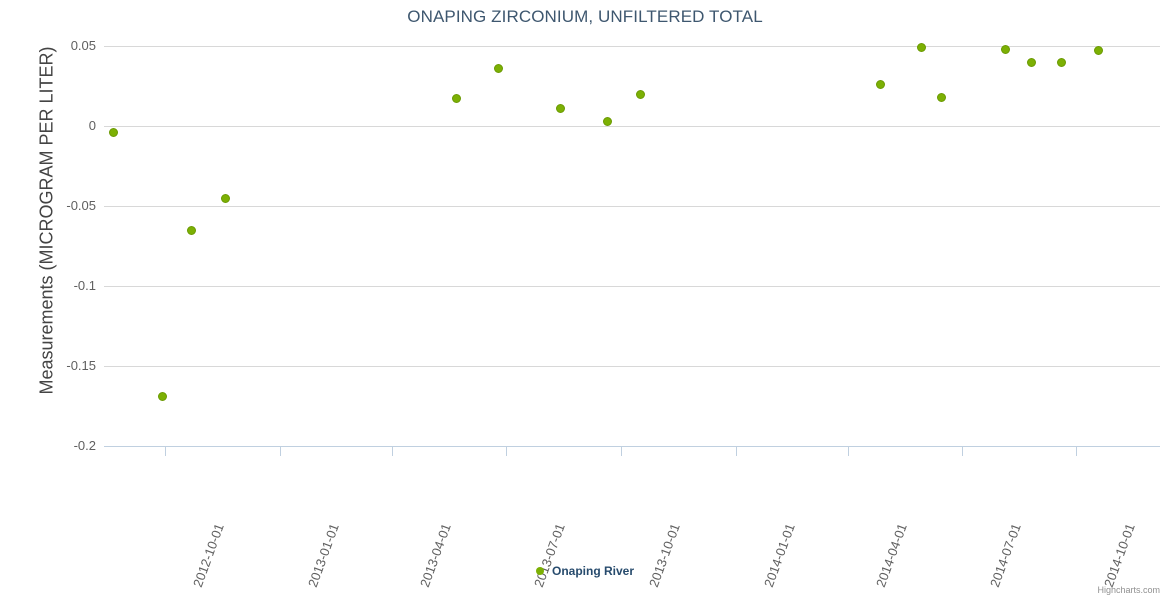  Describe the element at coordinates (539, 570) in the screenshot. I see `legend-marker-icon` at that location.